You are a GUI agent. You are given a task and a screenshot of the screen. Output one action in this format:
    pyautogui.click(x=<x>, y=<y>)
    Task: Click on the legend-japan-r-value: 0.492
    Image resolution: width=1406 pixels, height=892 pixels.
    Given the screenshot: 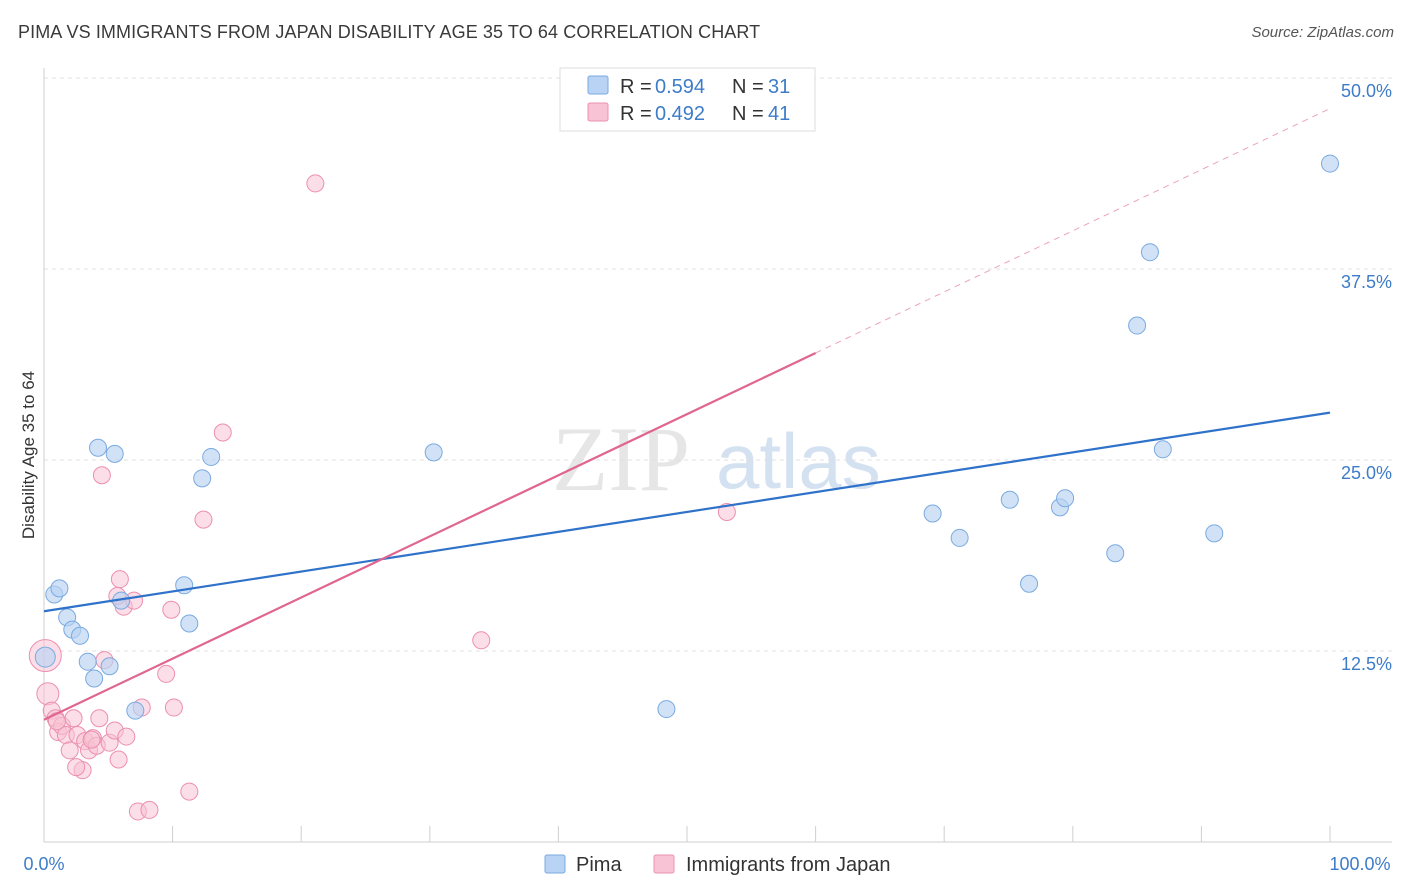 What is the action you would take?
    pyautogui.click(x=680, y=114)
    